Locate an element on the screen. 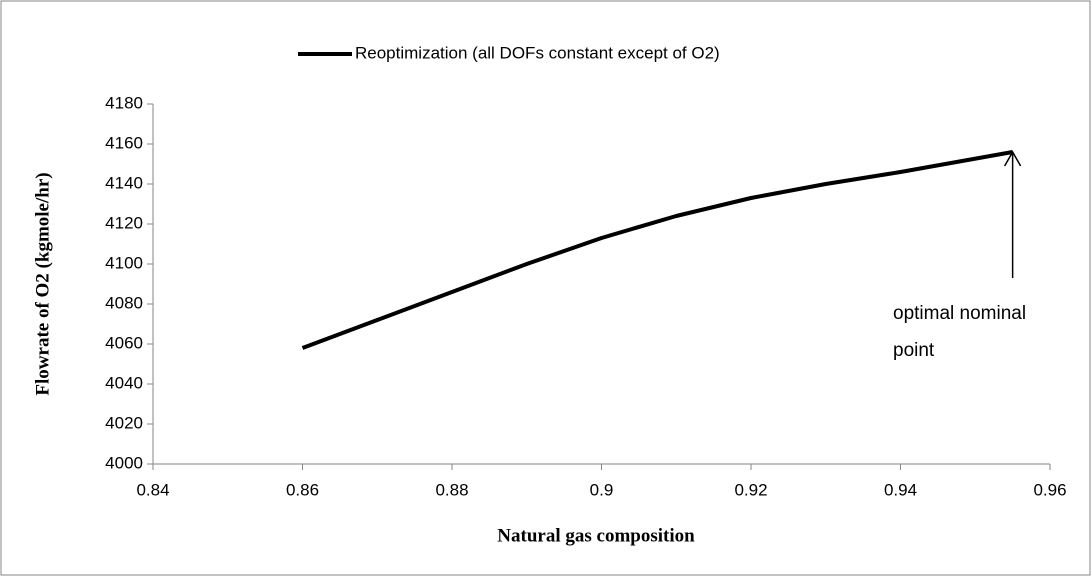 The width and height of the screenshot is (1092, 577). x-axis-title: Natural gas composition is located at coordinates (596, 535).